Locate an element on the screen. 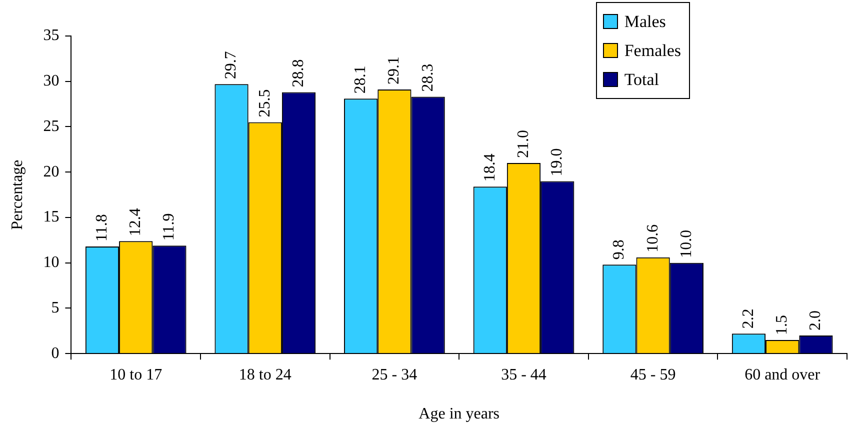 This screenshot has width=851, height=432. y-tick-label: 5 is located at coordinates (55, 307).